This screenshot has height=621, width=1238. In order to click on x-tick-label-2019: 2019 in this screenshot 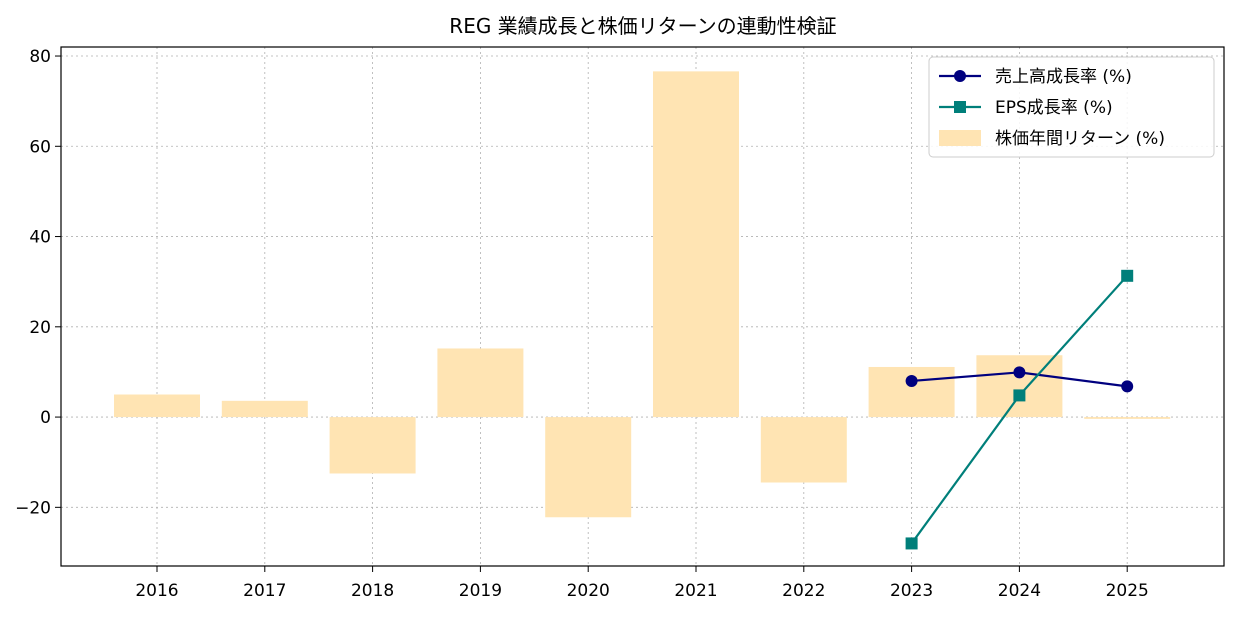, I will do `click(480, 591)`.